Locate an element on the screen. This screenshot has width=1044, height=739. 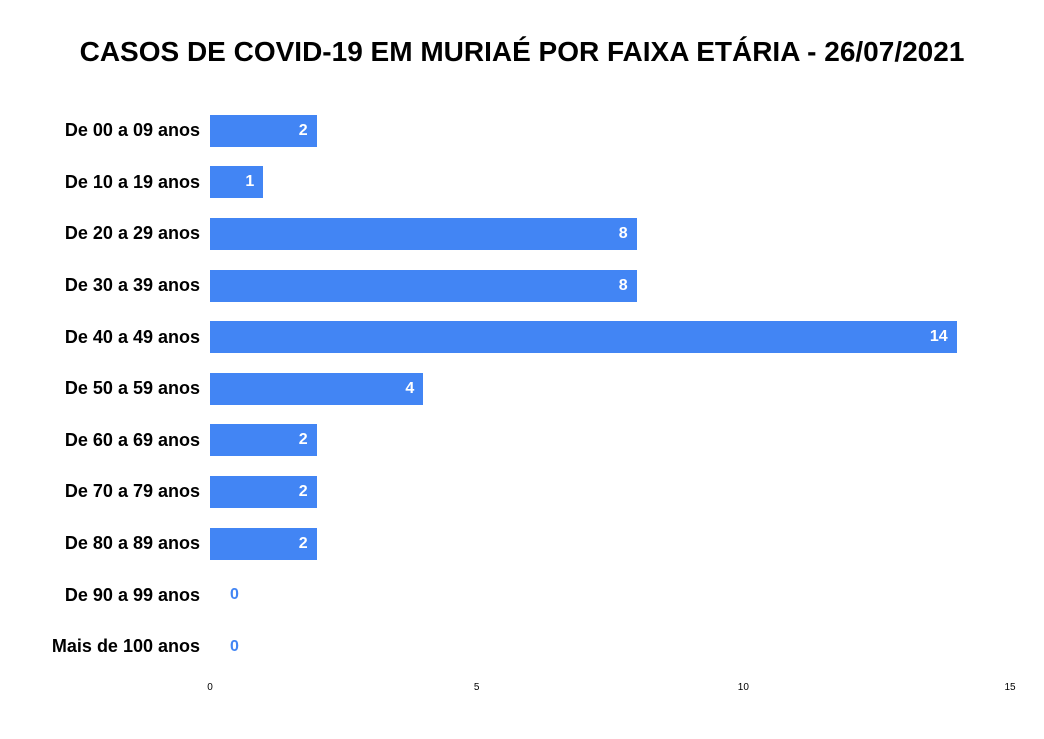
x-axis-tick-label: 0 is located at coordinates (210, 687).